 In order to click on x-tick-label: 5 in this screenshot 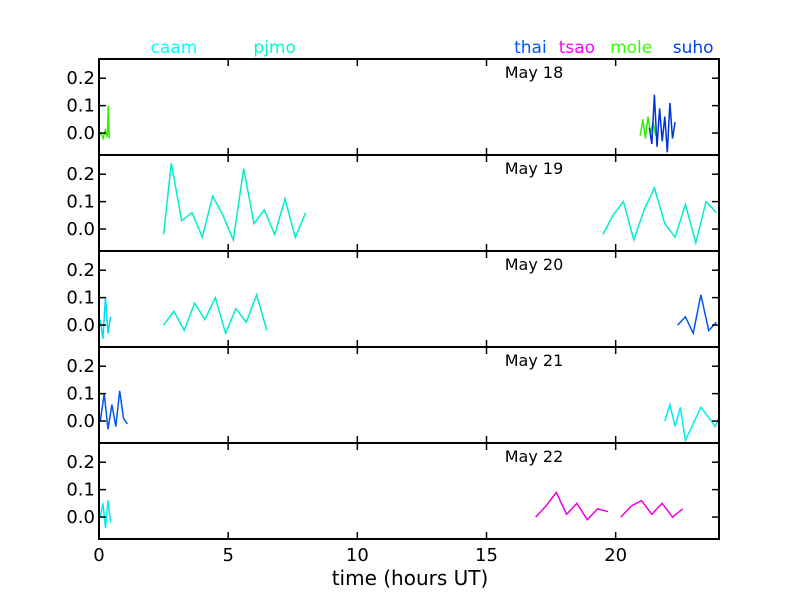, I will do `click(227, 555)`.